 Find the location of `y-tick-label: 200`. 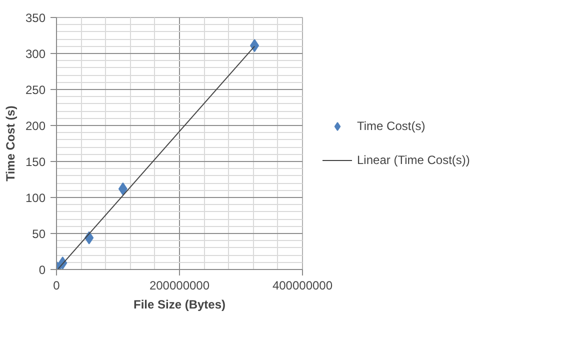

y-tick-label: 200 is located at coordinates (35, 126).